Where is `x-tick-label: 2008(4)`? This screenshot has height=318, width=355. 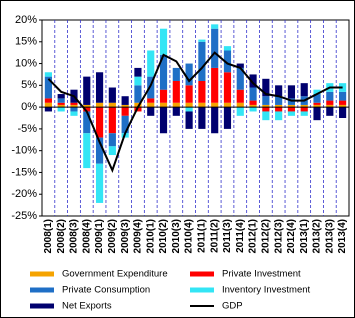
x-tick-label: 2008(4) is located at coordinates (86, 236).